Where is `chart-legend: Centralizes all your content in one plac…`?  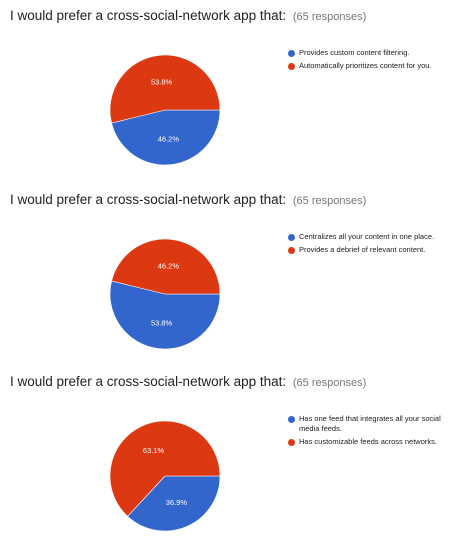 chart-legend: Centralizes all your content in one plac… is located at coordinates (365, 245).